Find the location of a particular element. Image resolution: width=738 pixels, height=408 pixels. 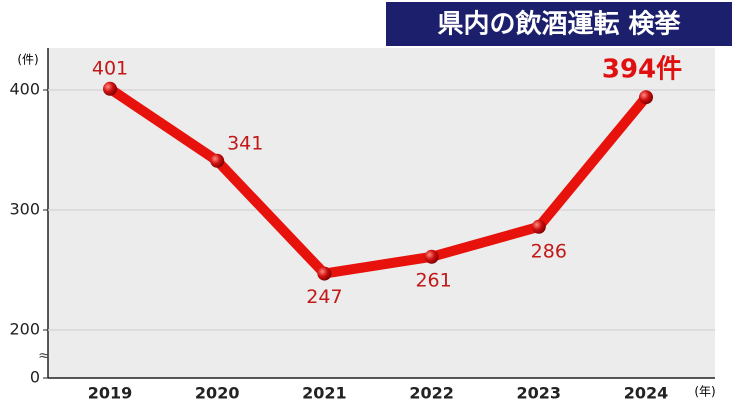

data-label: 247 is located at coordinates (324, 297).